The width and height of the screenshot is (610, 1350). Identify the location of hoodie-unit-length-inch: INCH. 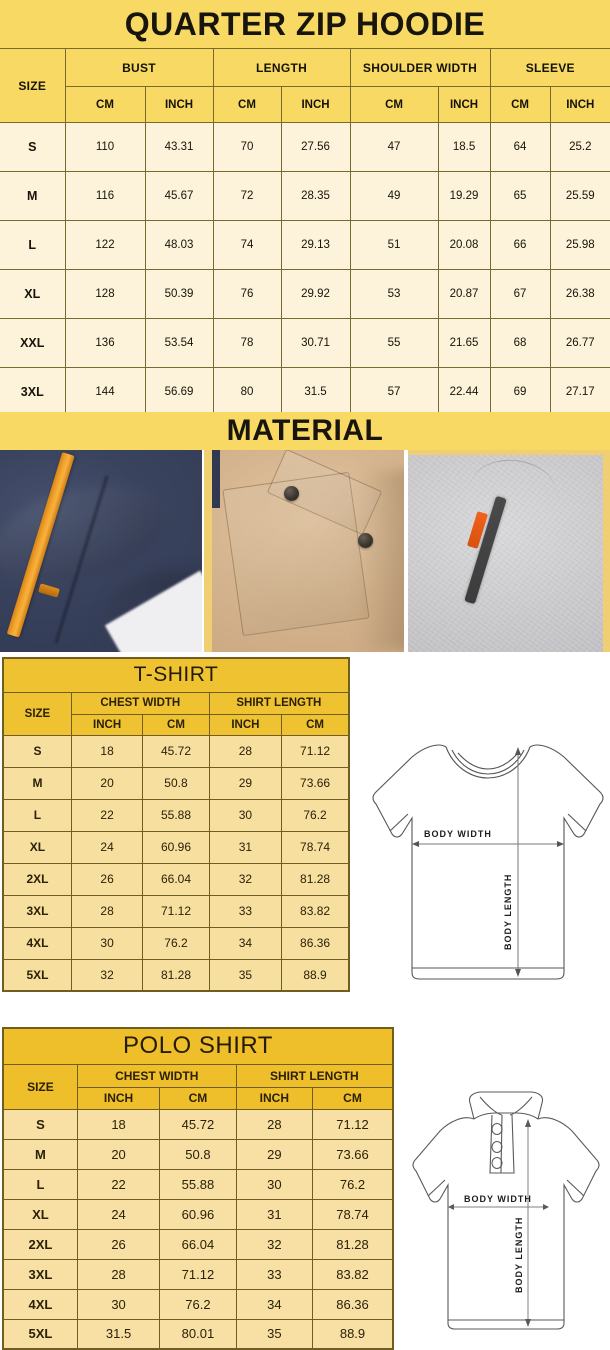
(315, 104).